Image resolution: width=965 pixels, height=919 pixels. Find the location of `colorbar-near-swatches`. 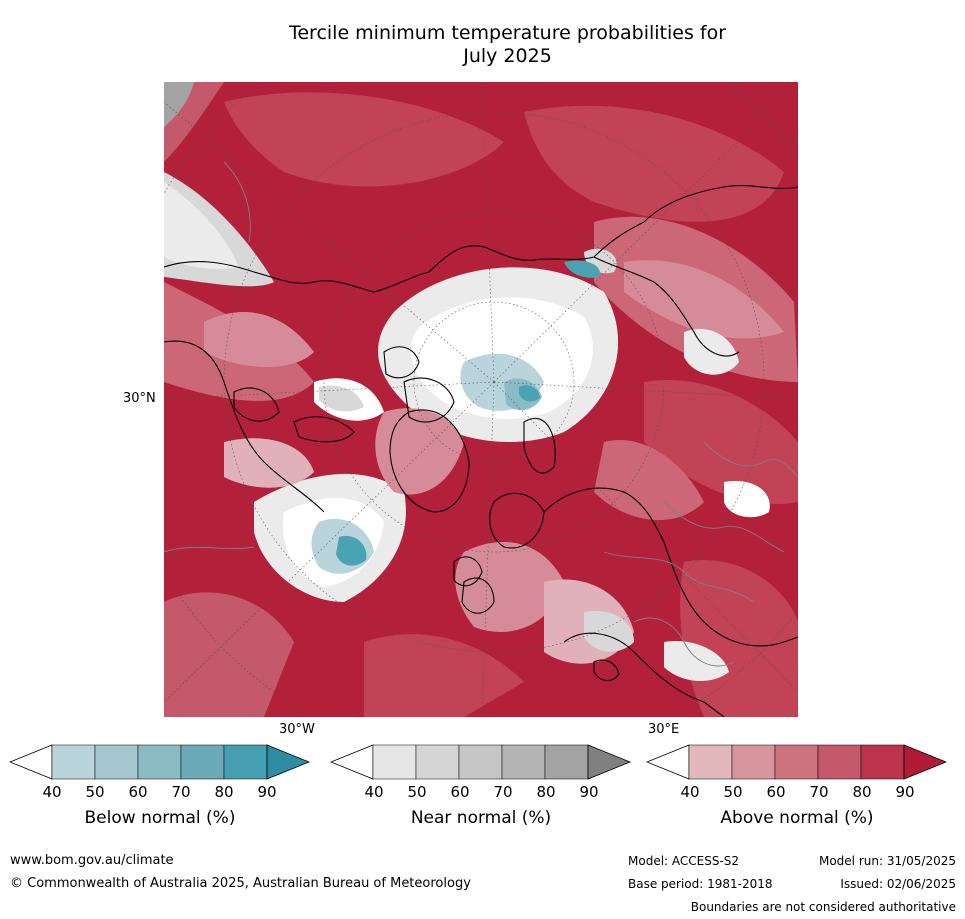

colorbar-near-swatches is located at coordinates (480, 762).